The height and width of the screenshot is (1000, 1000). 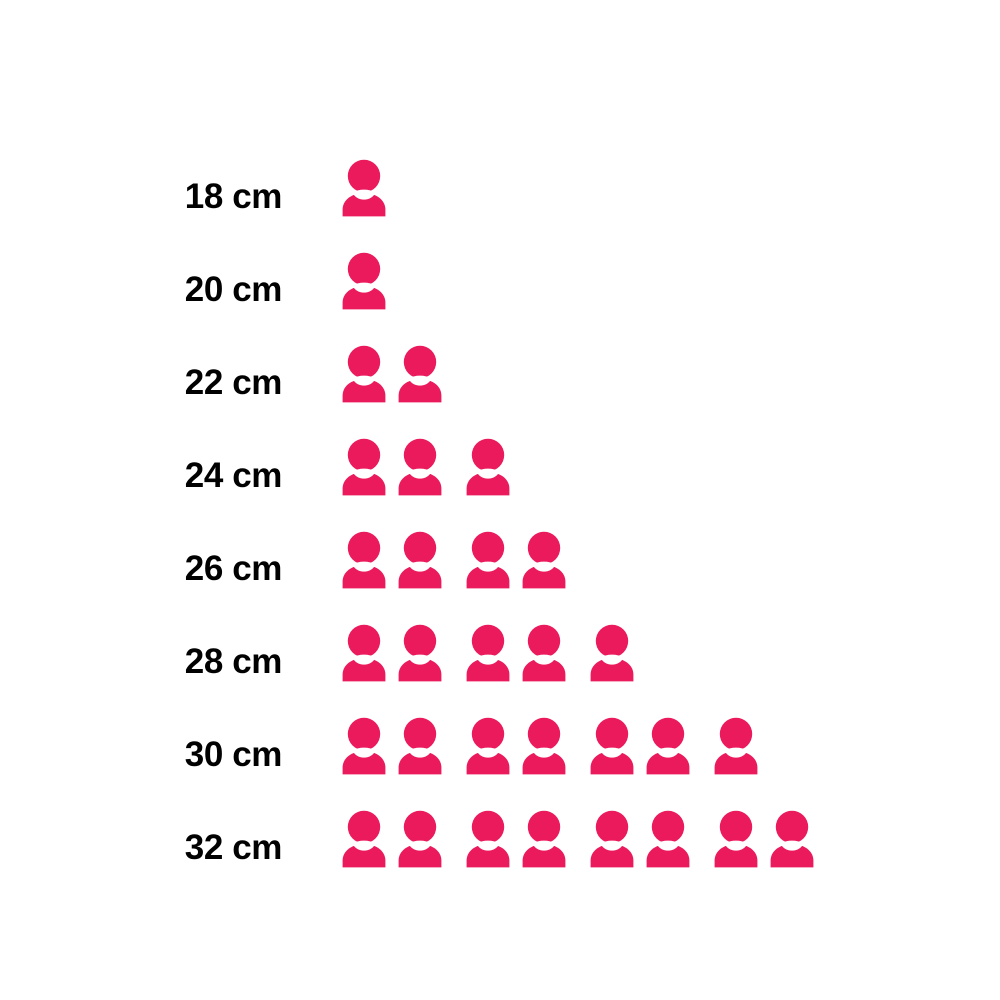 What do you see at coordinates (500, 265) in the screenshot?
I see `pictogram-row: 20 cm` at bounding box center [500, 265].